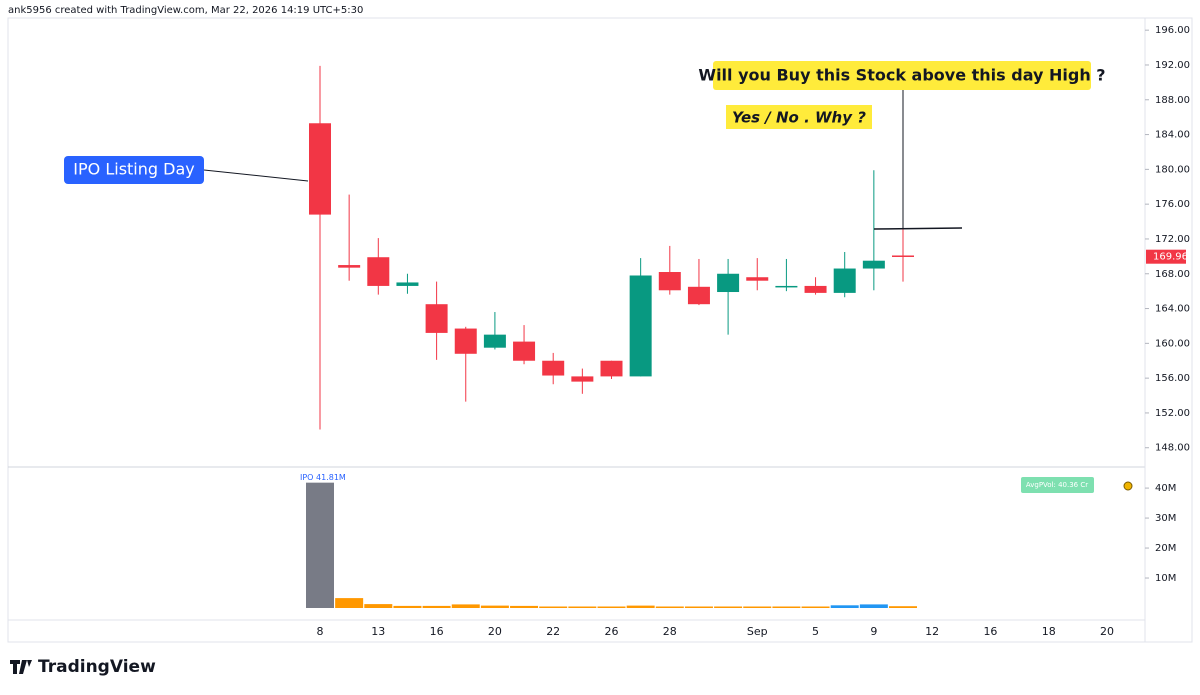 The image size is (1200, 695). What do you see at coordinates (1172, 204) in the screenshot?
I see `y-tick-label: 176.00` at bounding box center [1172, 204].